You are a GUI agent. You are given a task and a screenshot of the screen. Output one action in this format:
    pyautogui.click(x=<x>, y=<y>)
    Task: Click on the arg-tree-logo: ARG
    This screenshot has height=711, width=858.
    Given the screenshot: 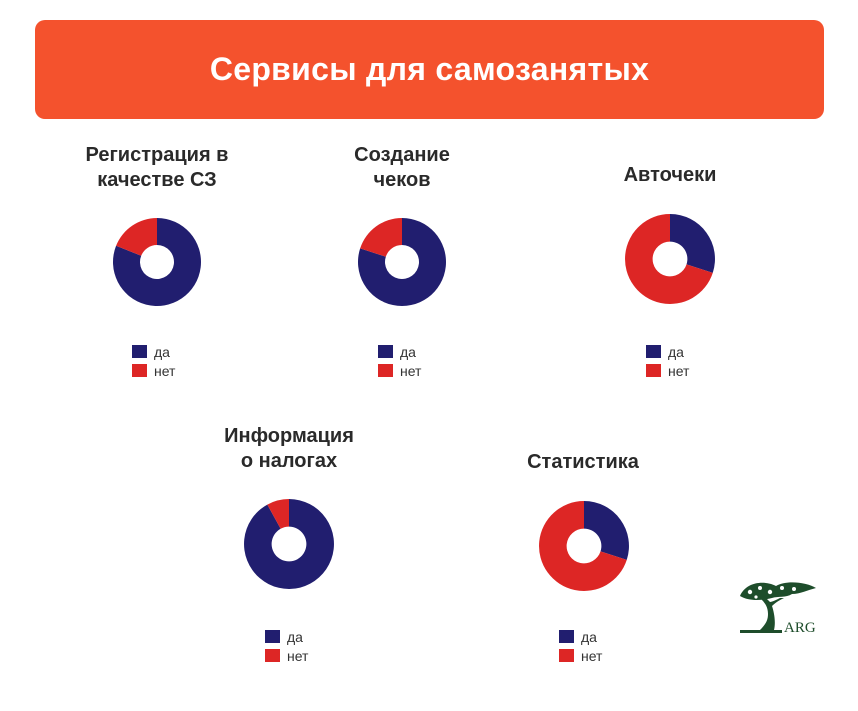 What is the action you would take?
    pyautogui.click(x=778, y=608)
    